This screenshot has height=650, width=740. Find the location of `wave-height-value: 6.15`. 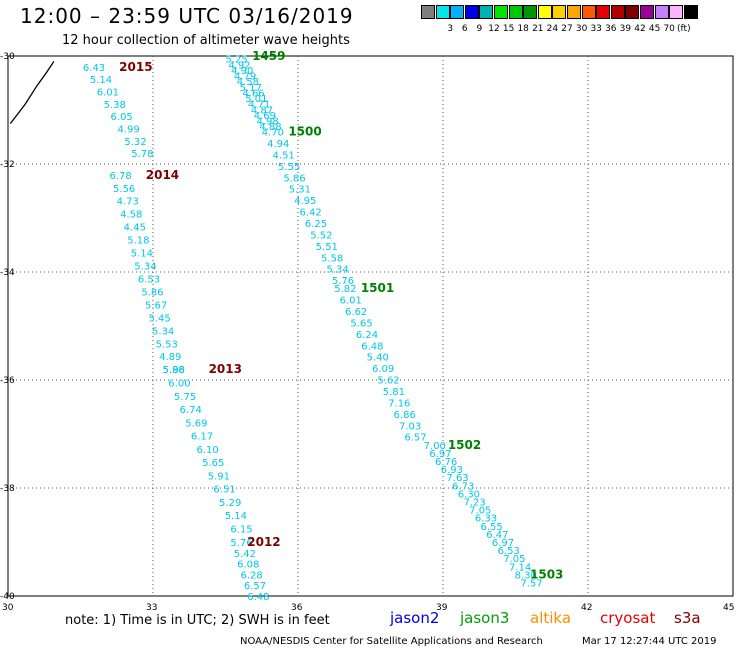

wave-height-value: 6.15 is located at coordinates (241, 530).